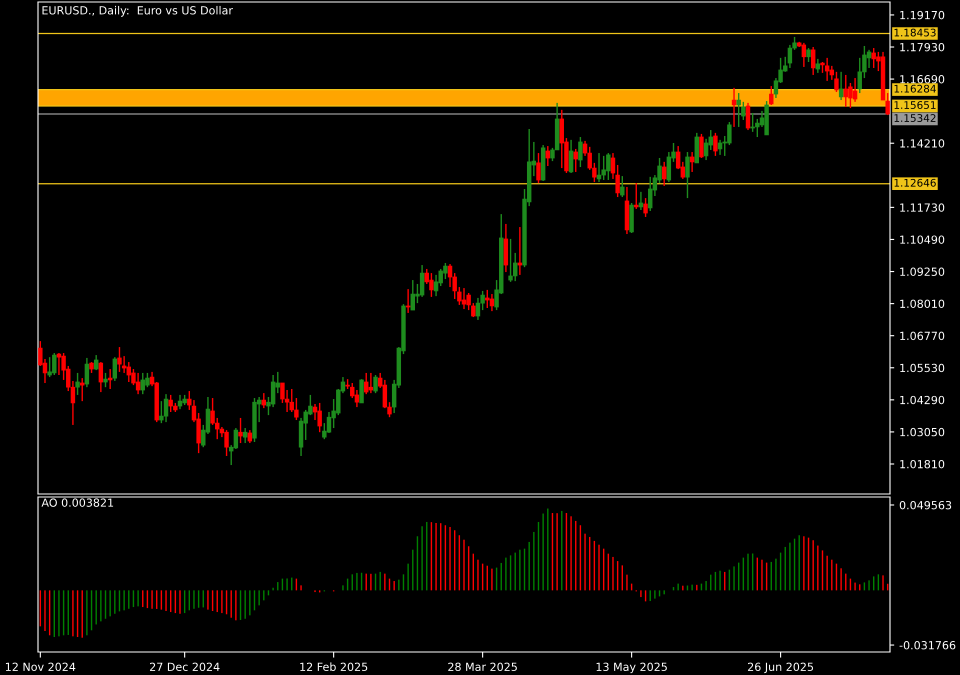 The image size is (960, 675). Describe the element at coordinates (922, 272) in the screenshot. I see `y-tick-label: 1.09250` at that location.